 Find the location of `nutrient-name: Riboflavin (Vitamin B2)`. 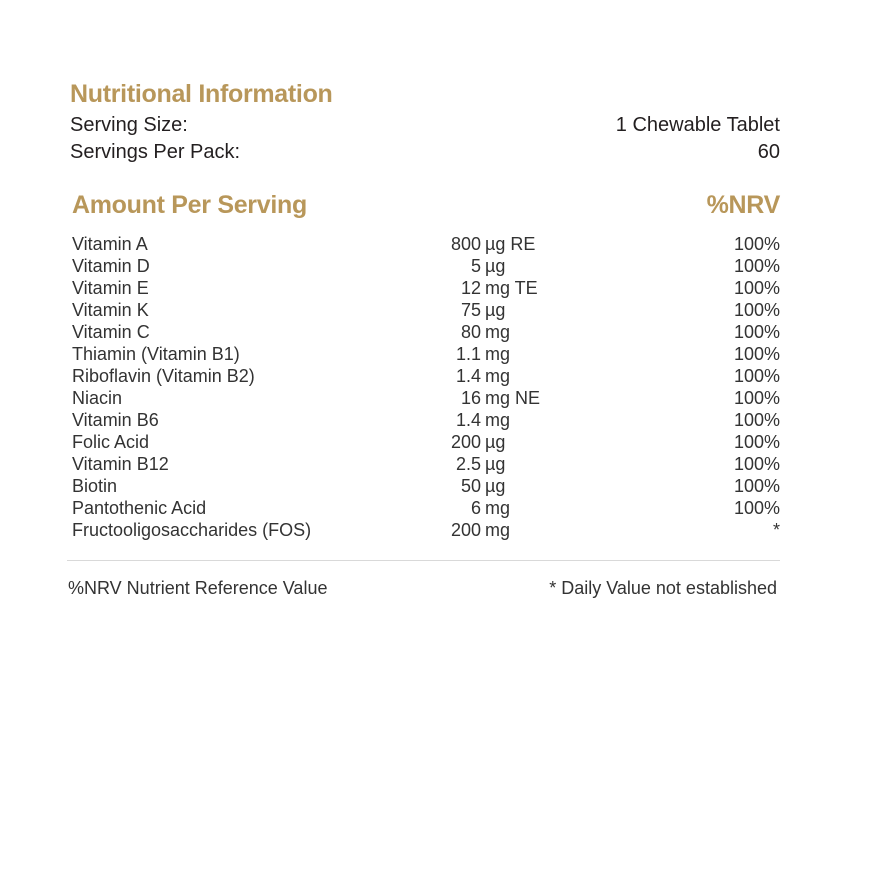

nutrient-name: Riboflavin (Vitamin B2) is located at coordinates (163, 376).